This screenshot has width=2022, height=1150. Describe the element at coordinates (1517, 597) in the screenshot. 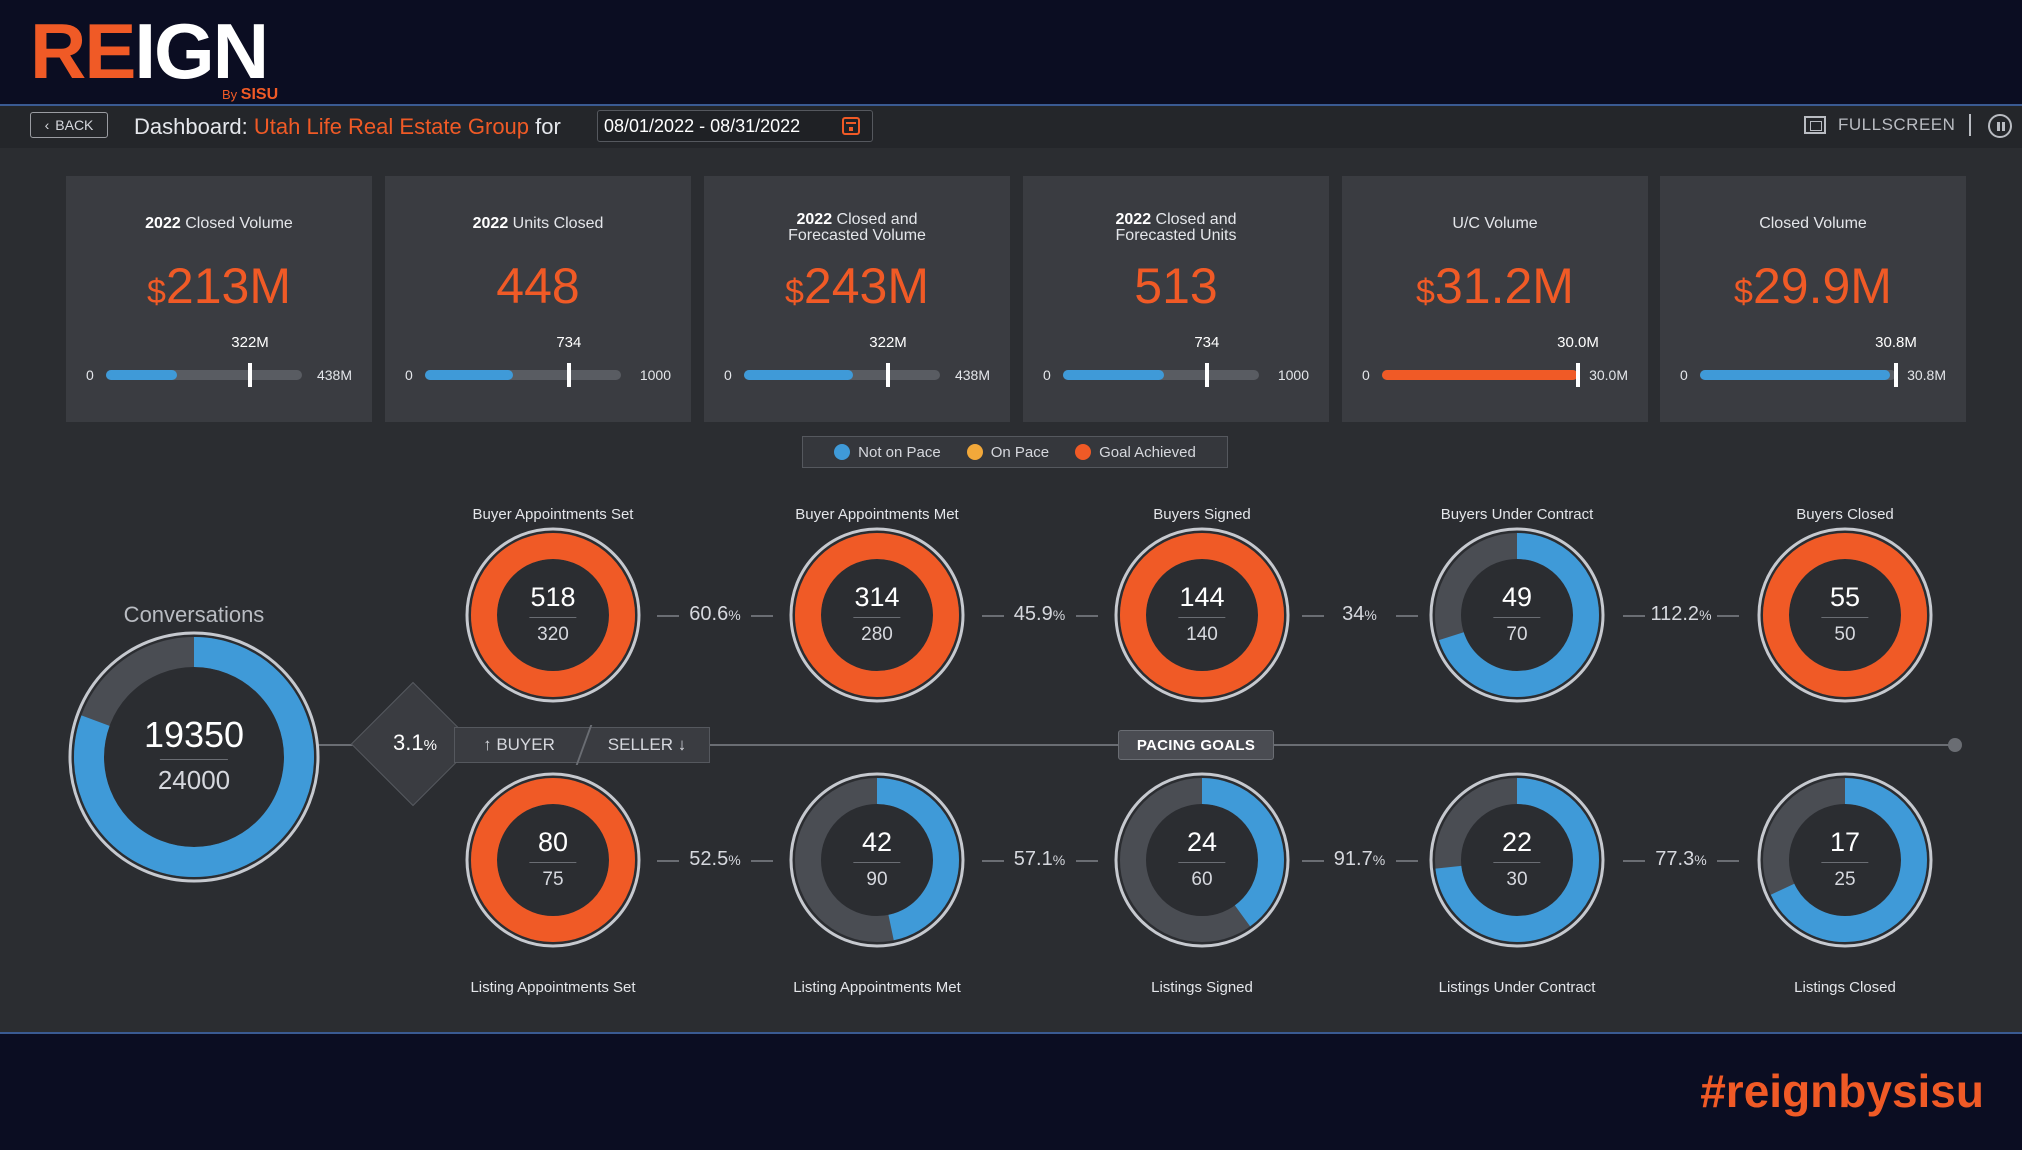

I see `ring-value: 49` at that location.